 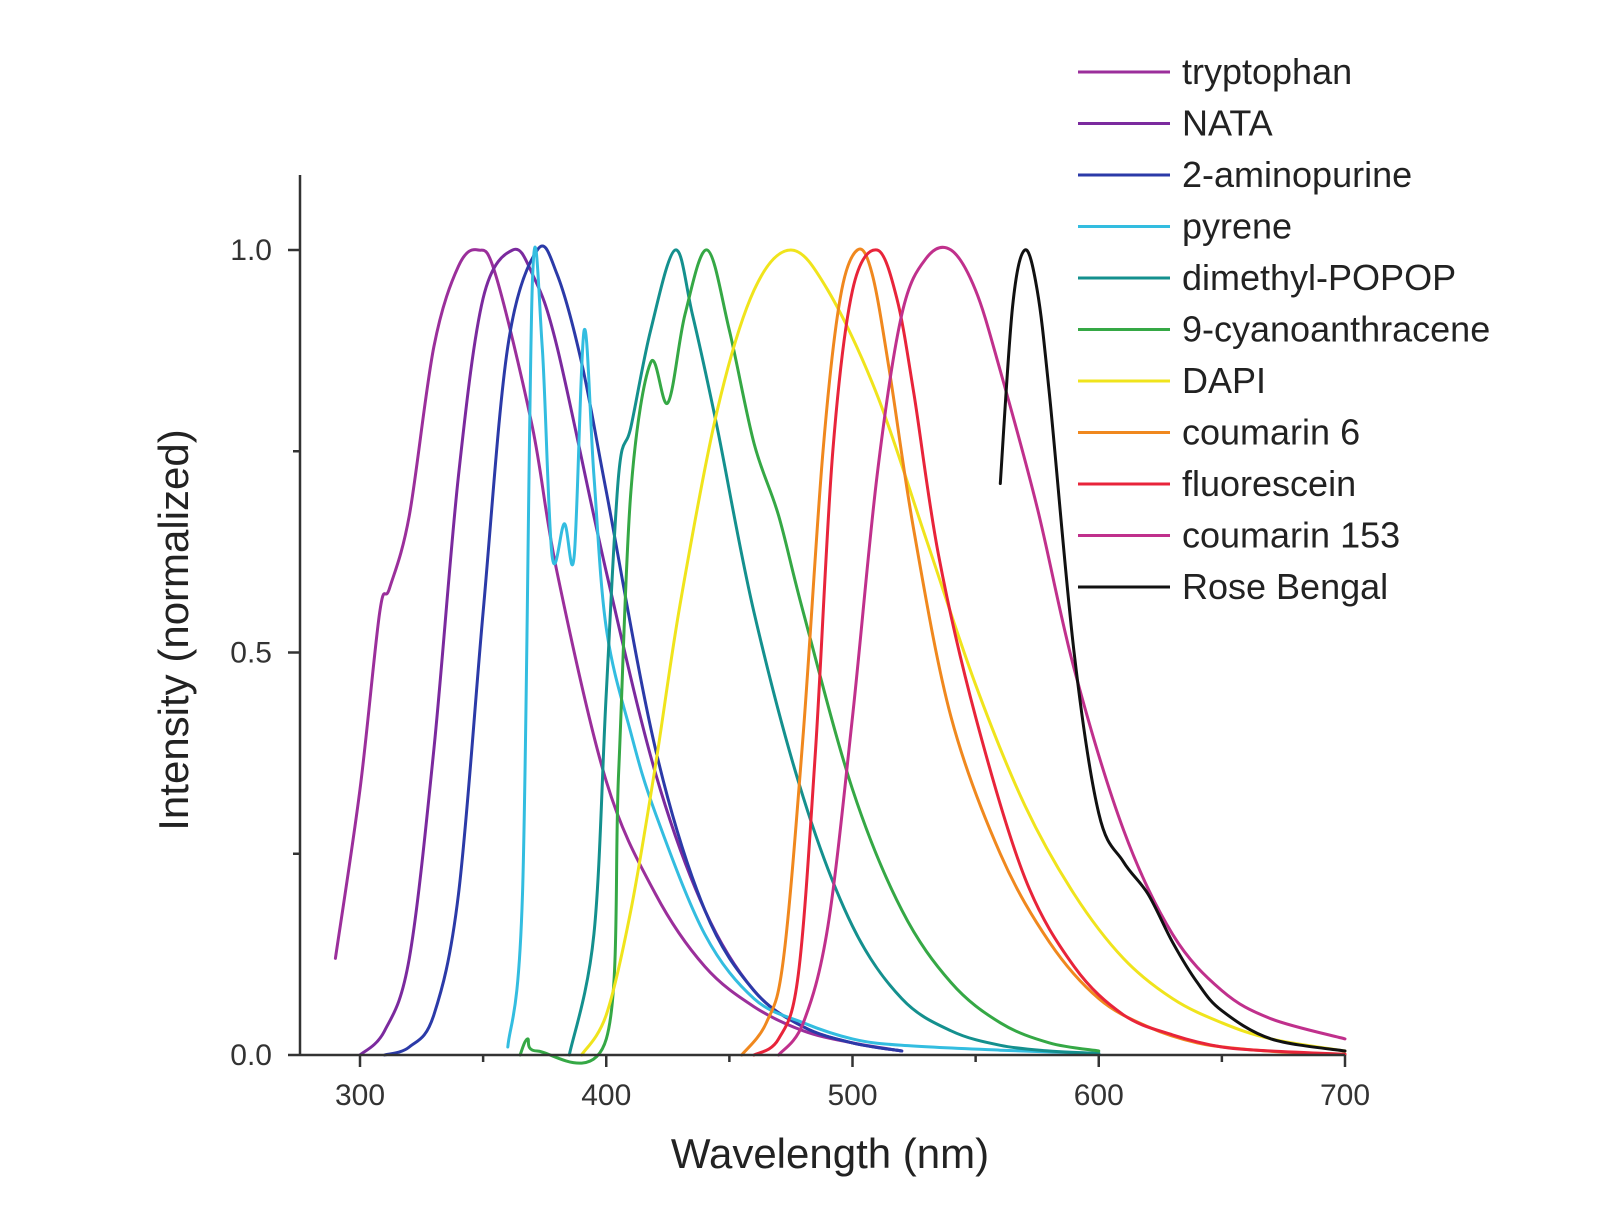 I want to click on legend-label: dimethyl-POPOP, so click(x=1319, y=277).